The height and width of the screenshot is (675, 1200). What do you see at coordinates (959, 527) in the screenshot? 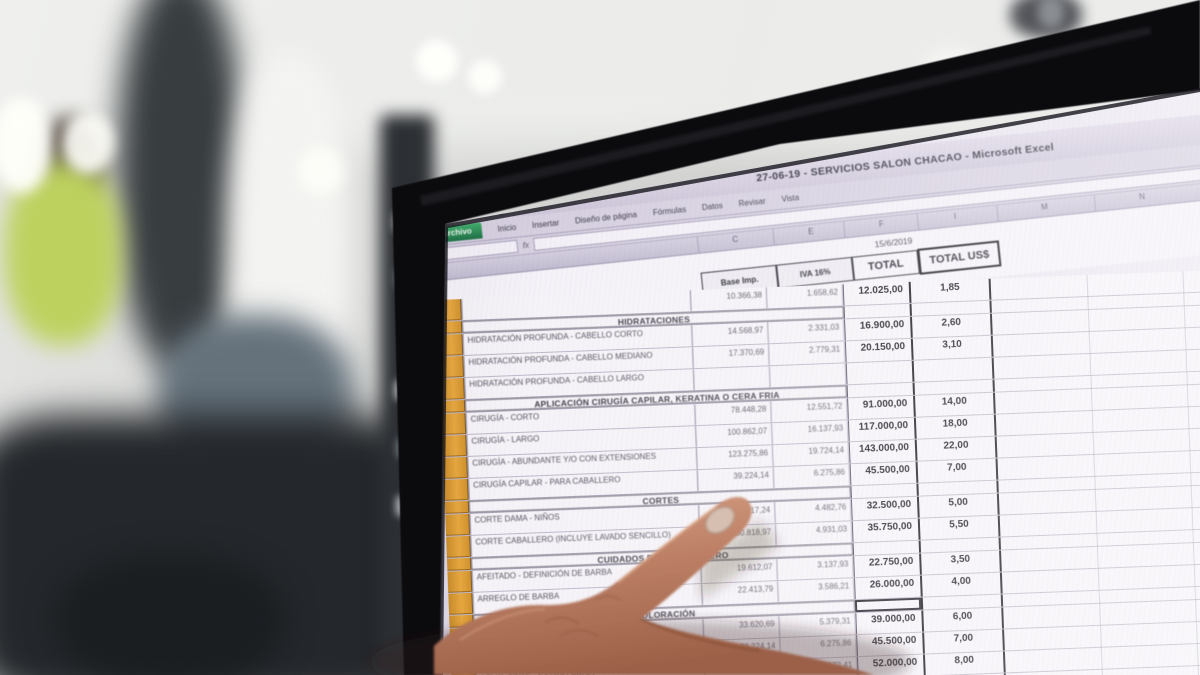
I see `total-usd-cell: 5,50` at bounding box center [959, 527].